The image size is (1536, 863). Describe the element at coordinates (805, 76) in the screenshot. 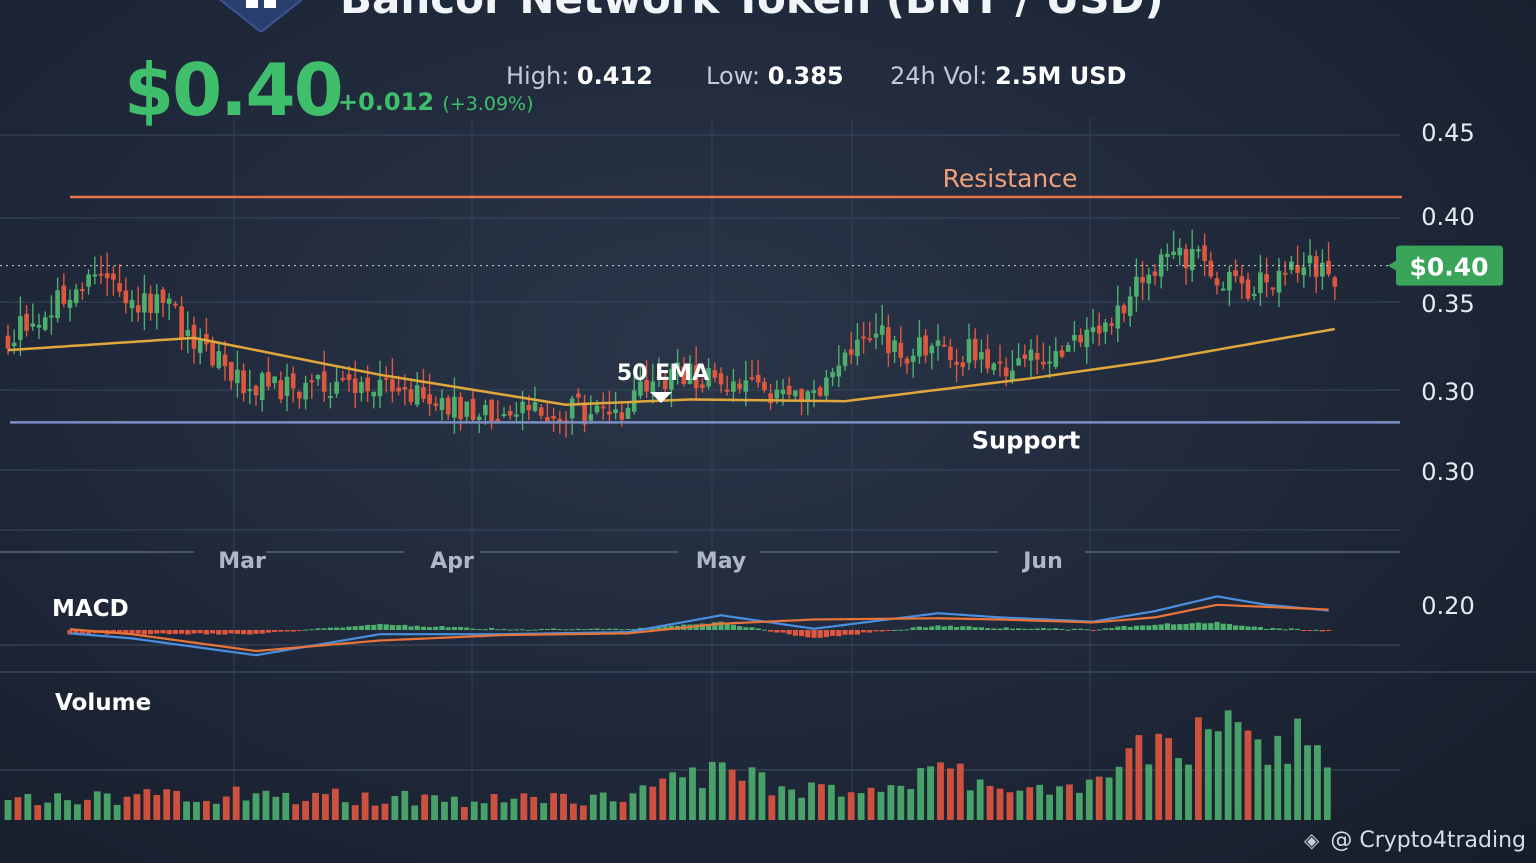

I see `stat-low-value: 0.385` at that location.